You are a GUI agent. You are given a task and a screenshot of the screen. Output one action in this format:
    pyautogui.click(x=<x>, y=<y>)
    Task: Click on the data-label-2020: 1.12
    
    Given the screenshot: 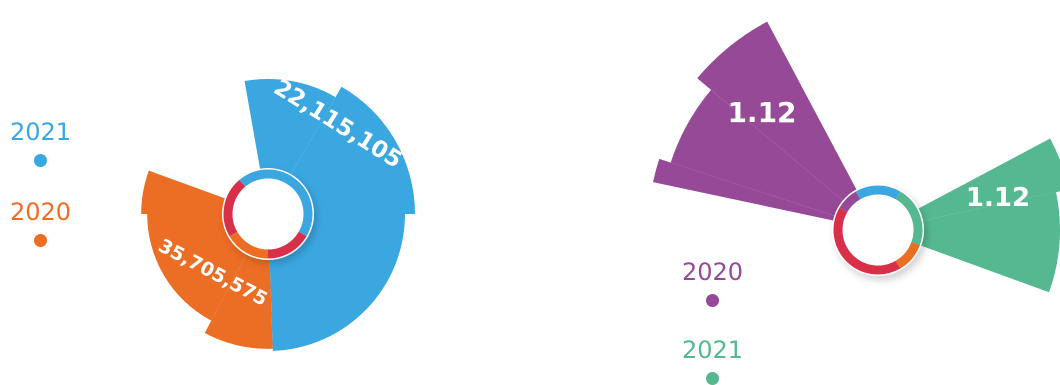 What is the action you would take?
    pyautogui.click(x=761, y=112)
    